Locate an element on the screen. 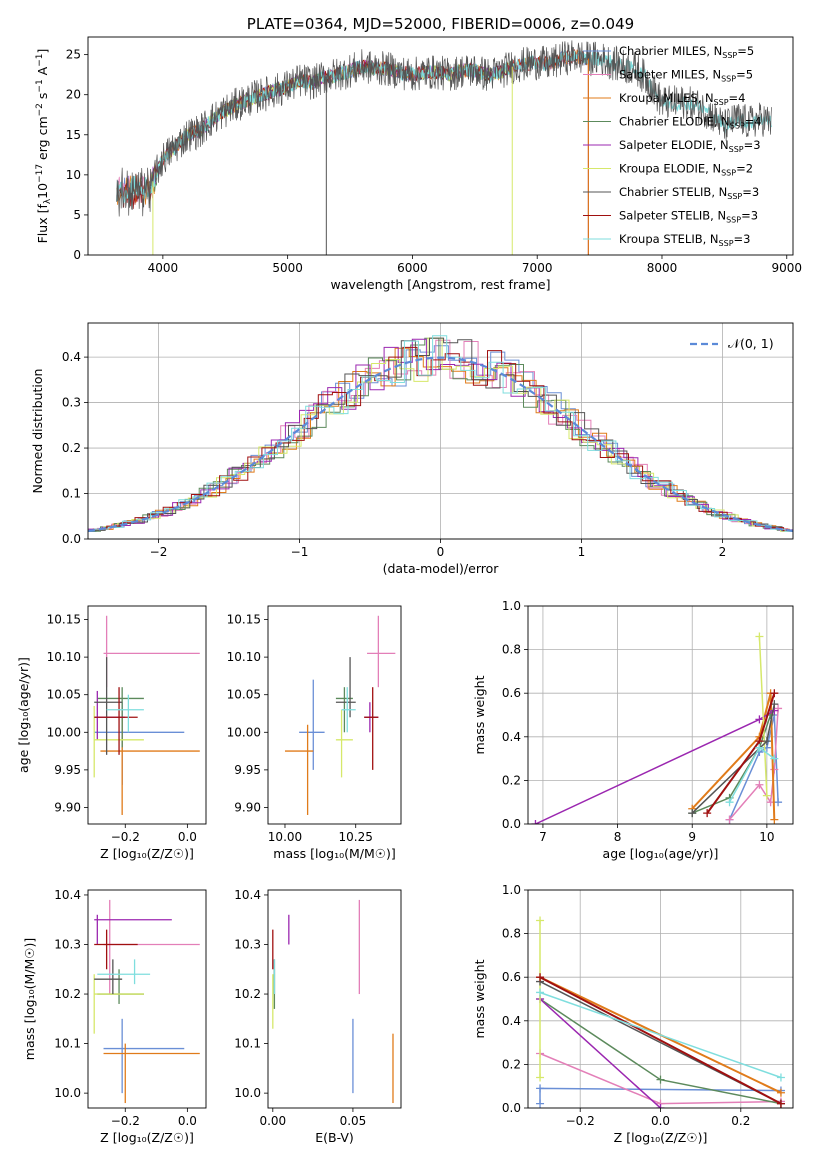 This screenshot has height=1170, width=819. y-tick-label: 25 is located at coordinates (73, 55).